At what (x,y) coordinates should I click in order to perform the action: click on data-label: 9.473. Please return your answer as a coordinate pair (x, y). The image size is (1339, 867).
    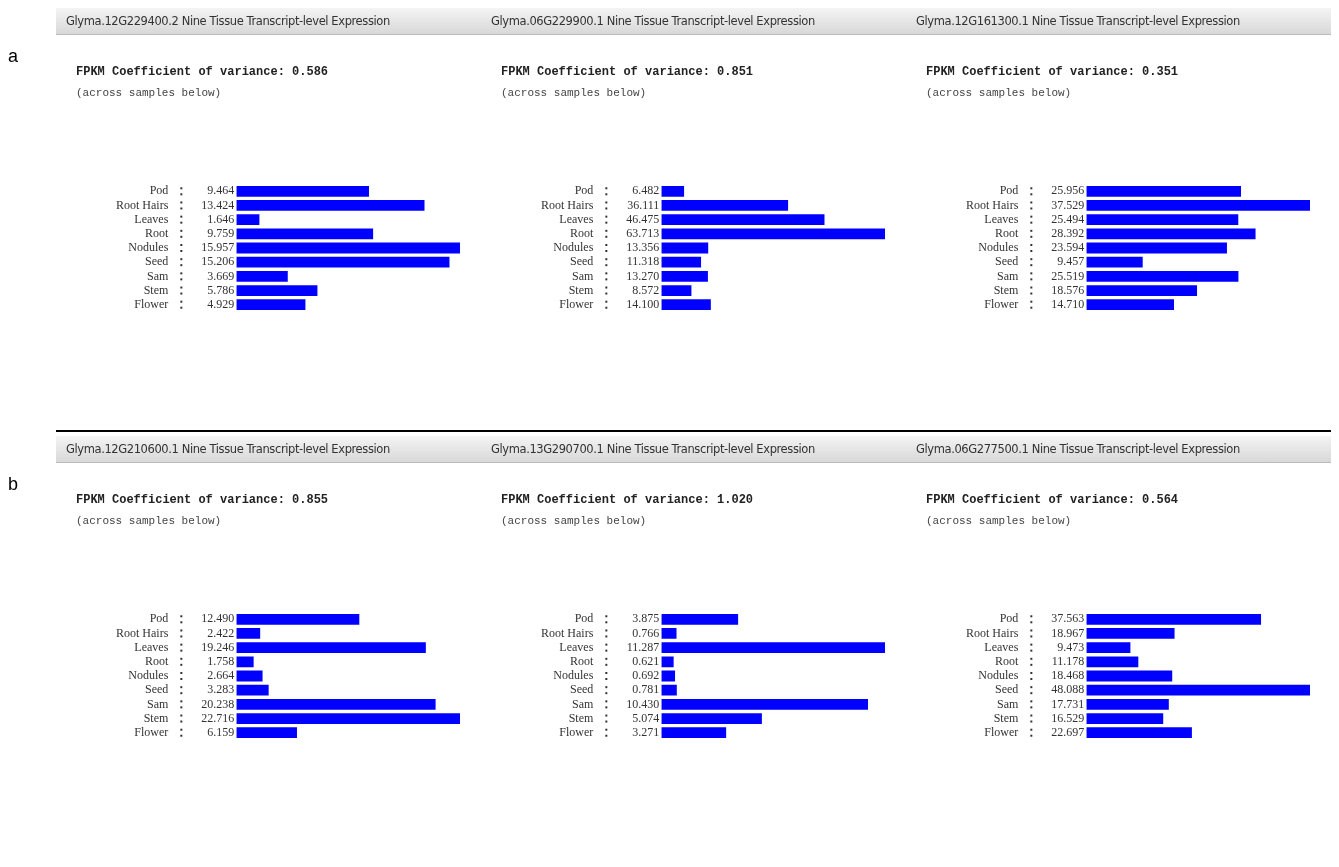
    Looking at the image, I should click on (1071, 646).